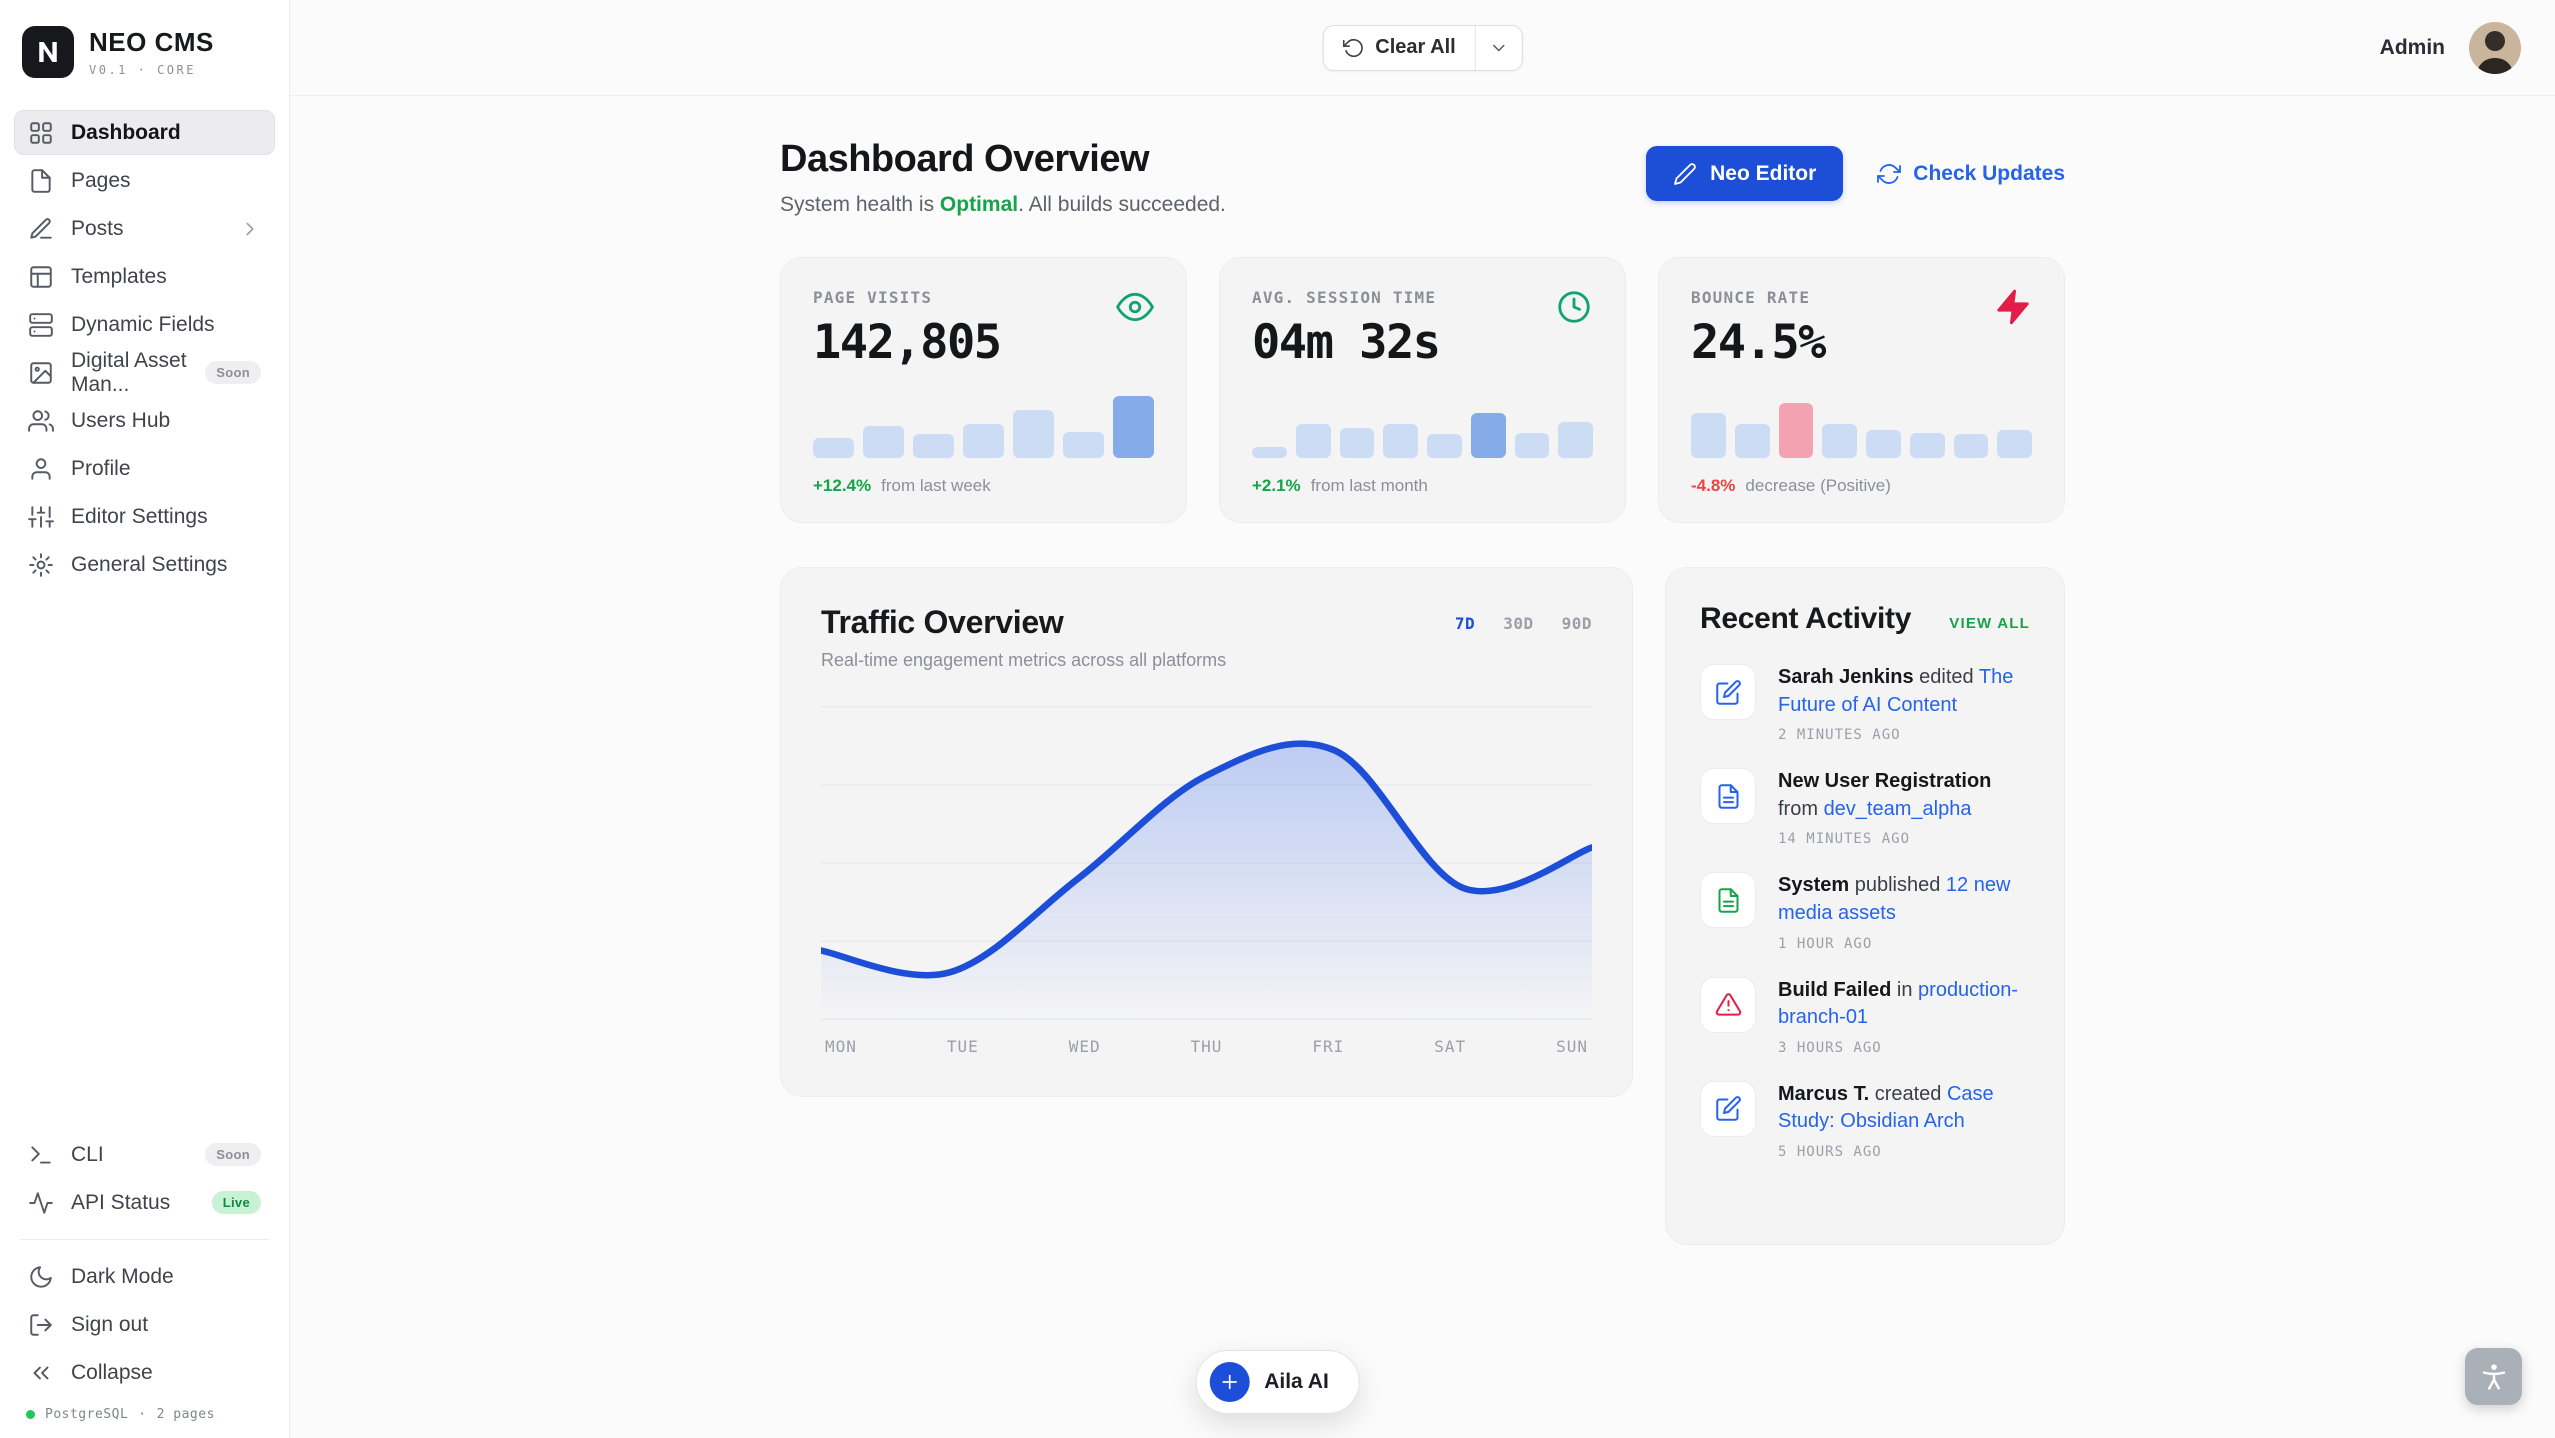  Describe the element at coordinates (41, 325) in the screenshot. I see `server-icon` at that location.